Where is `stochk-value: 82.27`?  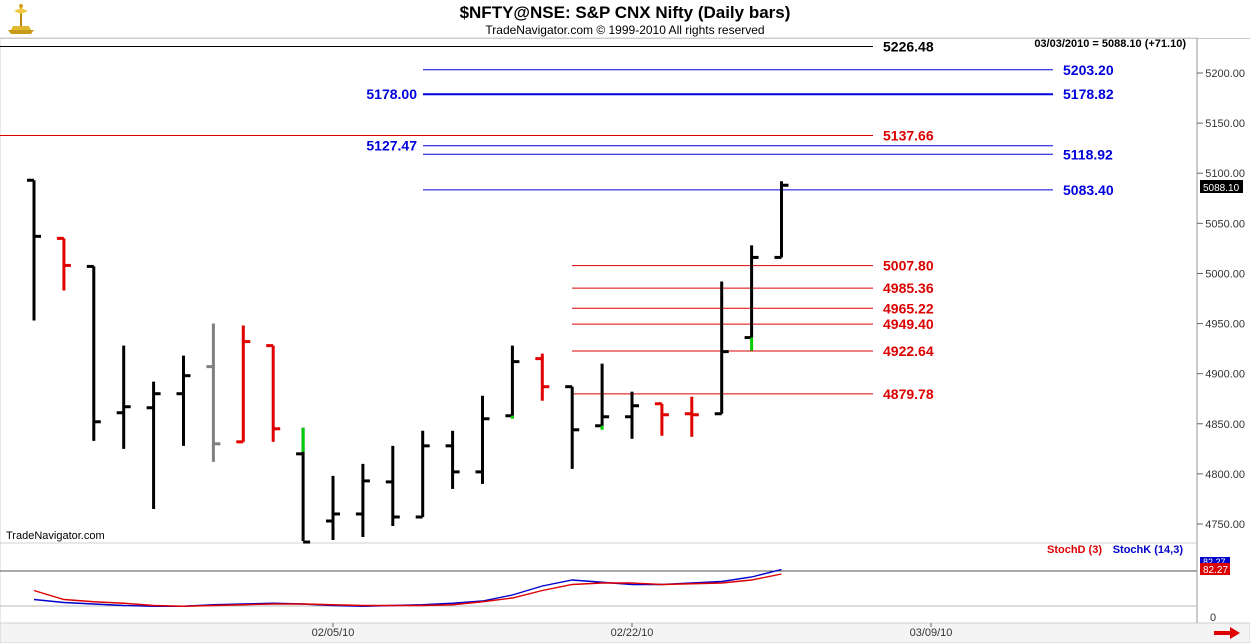 stochk-value: 82.27 is located at coordinates (1214, 562).